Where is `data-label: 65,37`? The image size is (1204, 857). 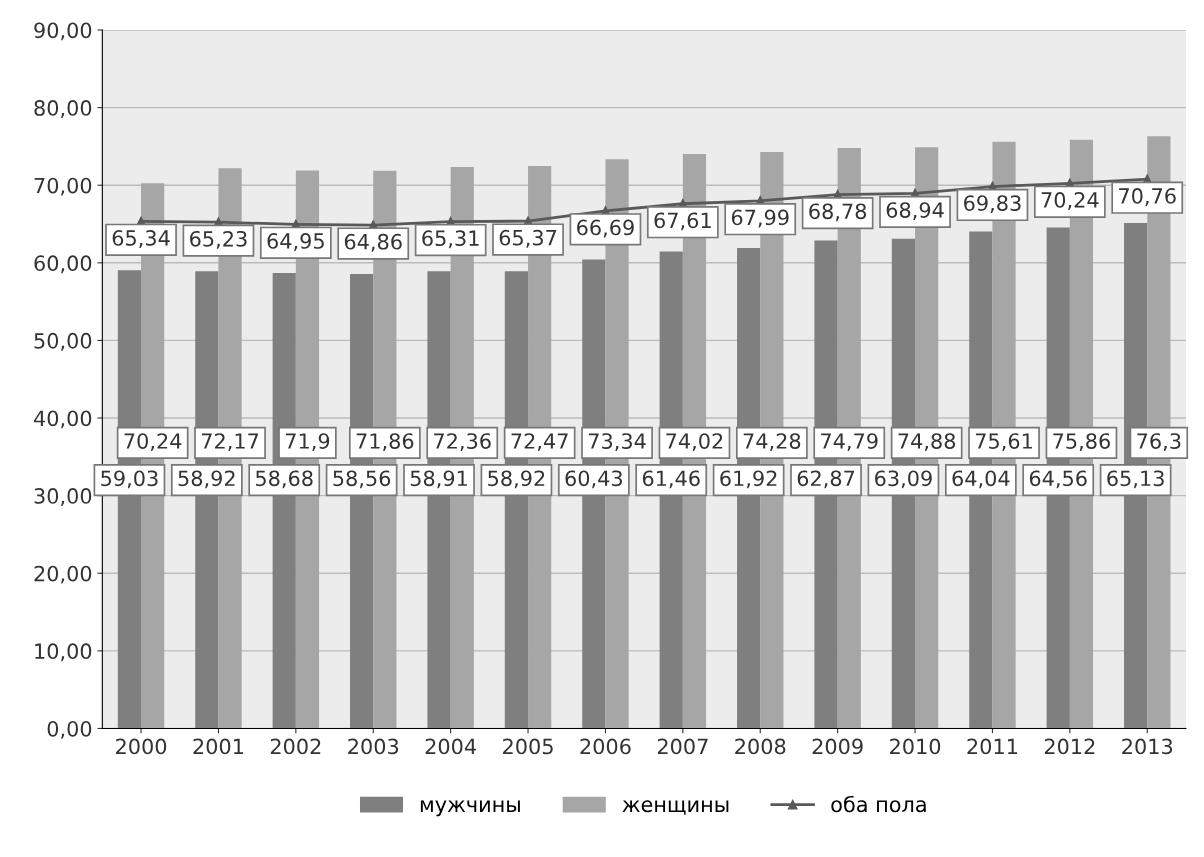
data-label: 65,37 is located at coordinates (528, 238).